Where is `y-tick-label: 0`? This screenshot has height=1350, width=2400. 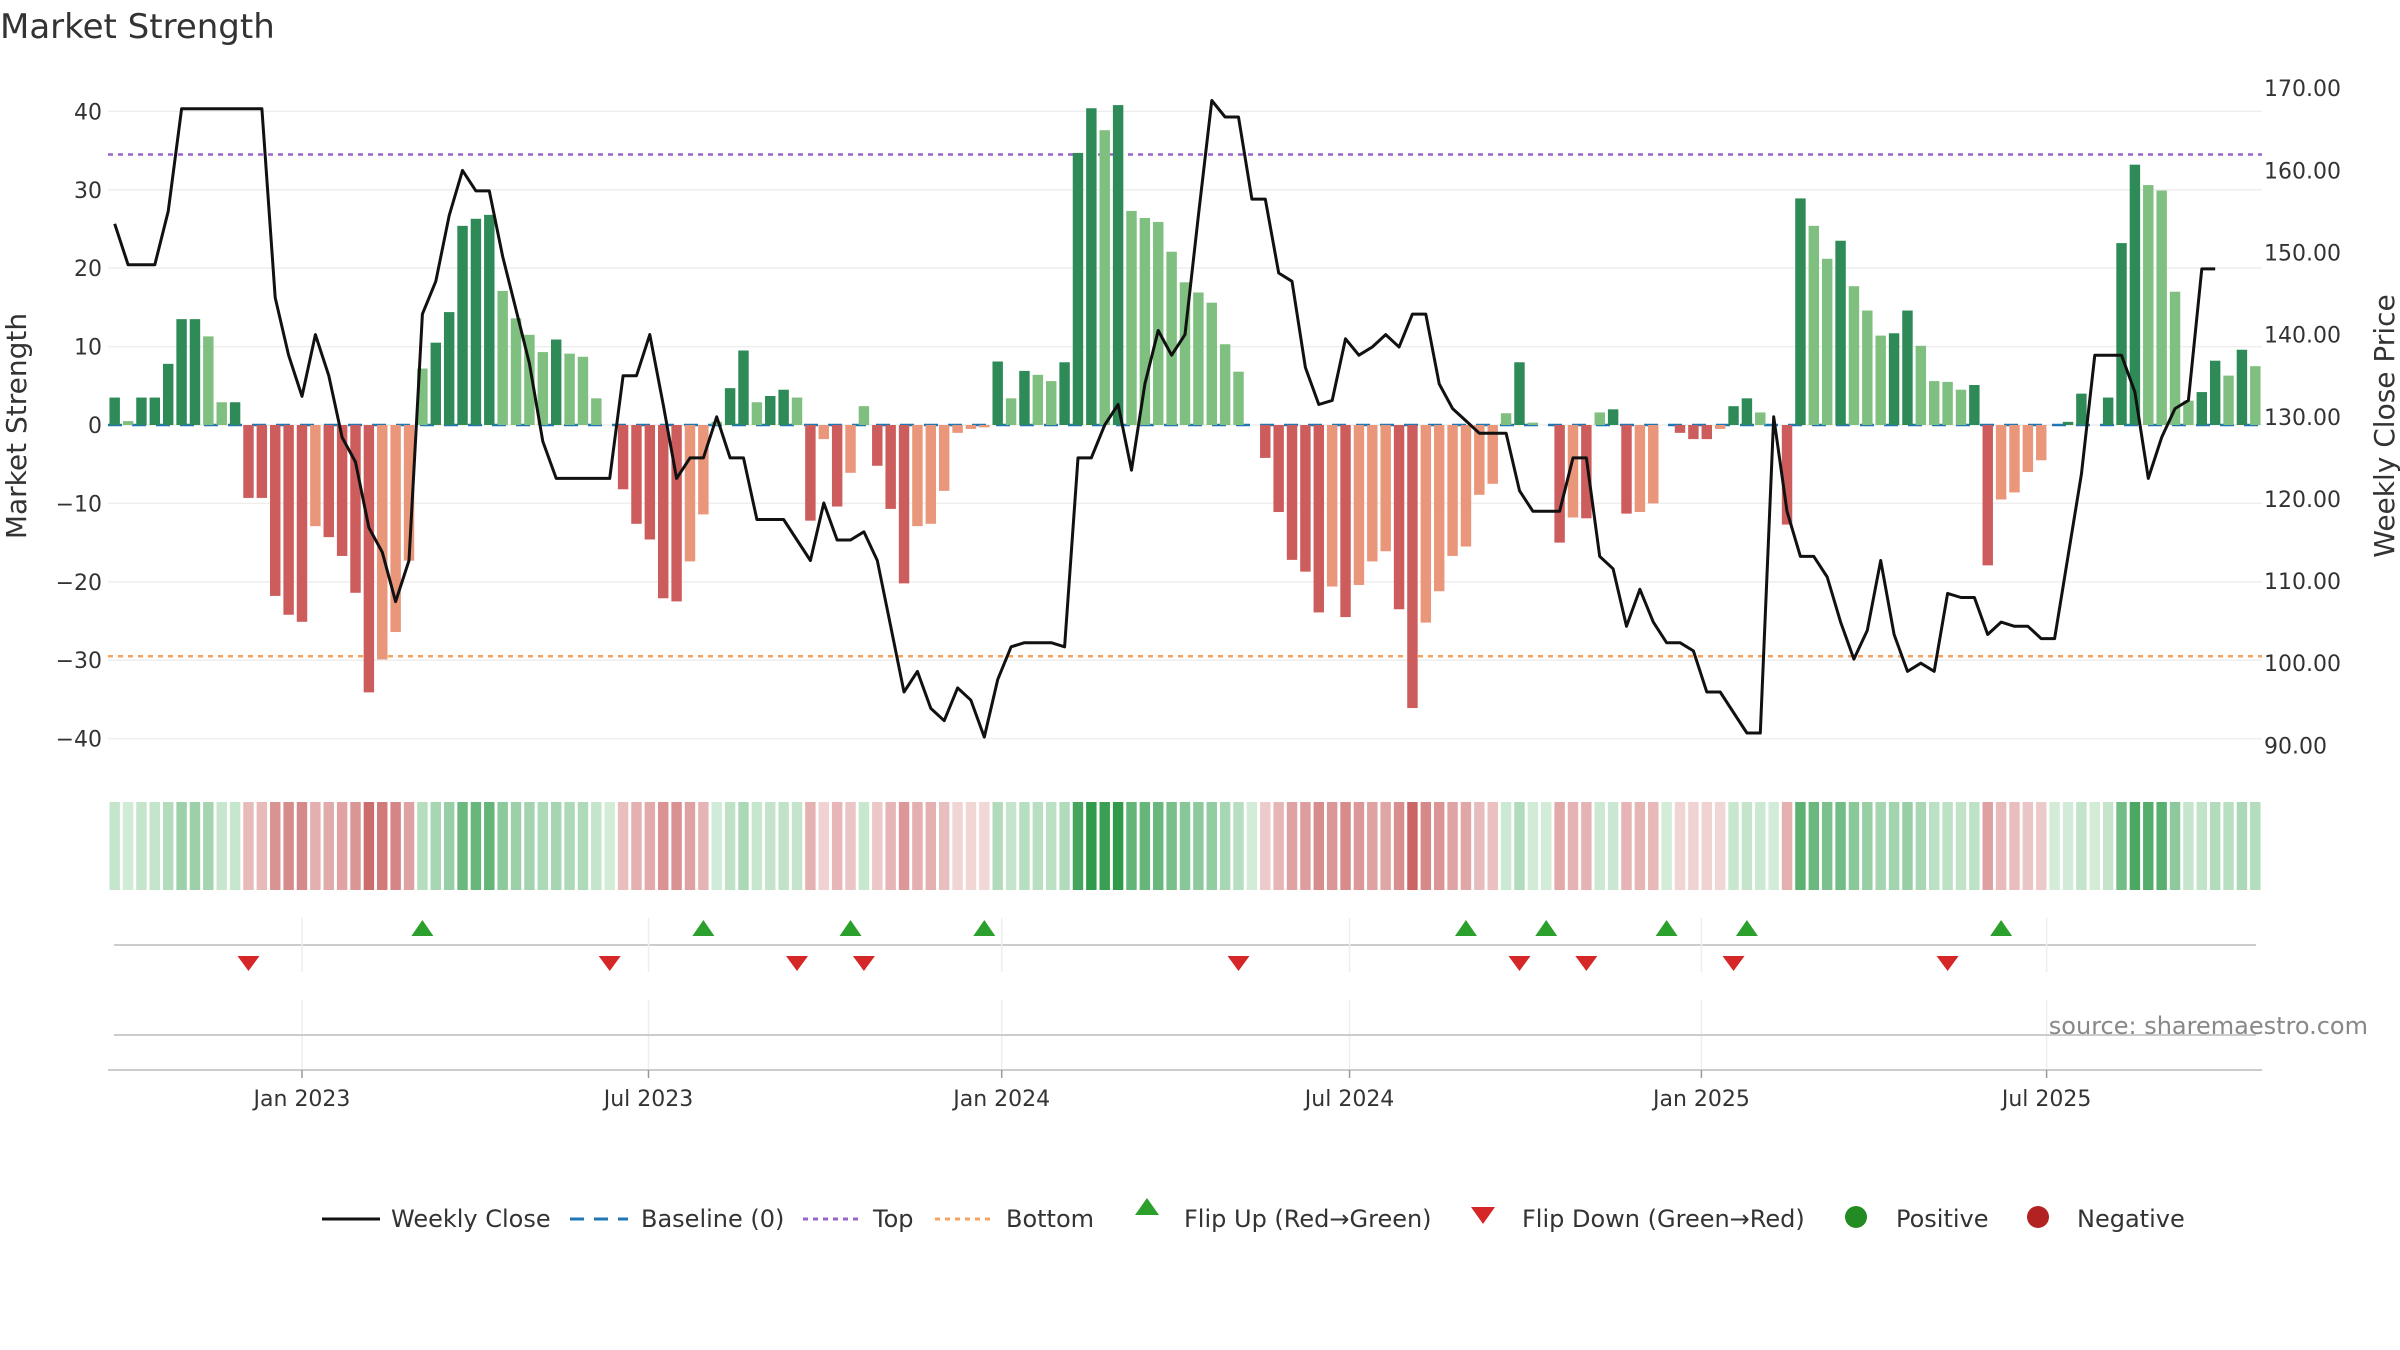 y-tick-label: 0 is located at coordinates (95, 426).